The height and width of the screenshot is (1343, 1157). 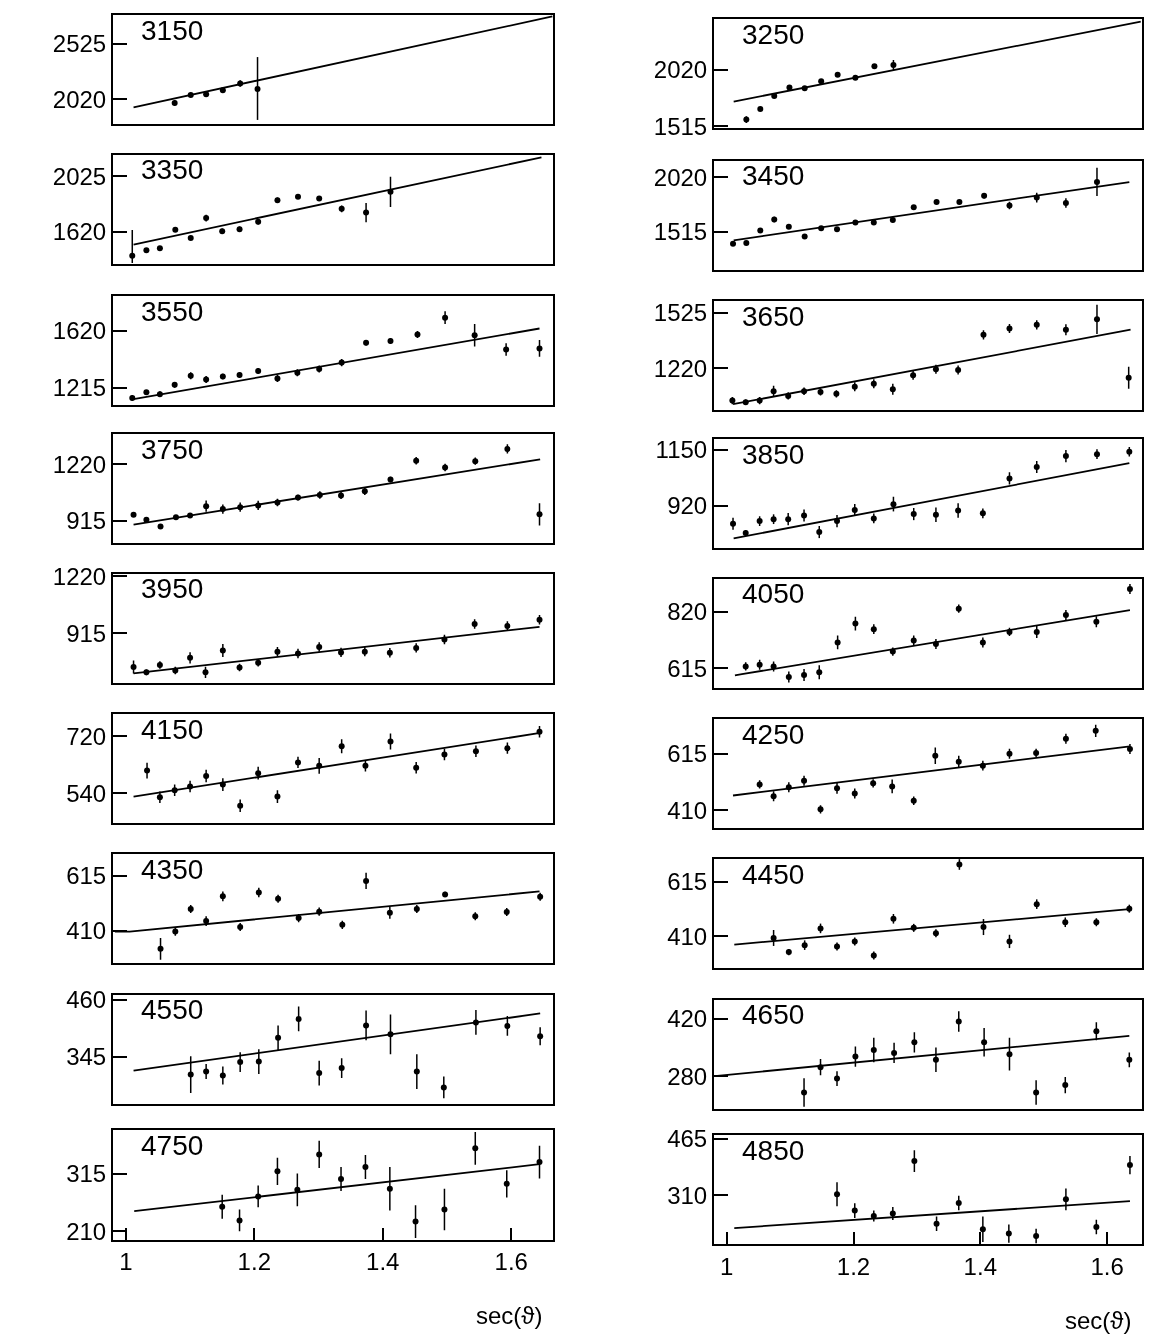 I want to click on annotation: 4450, so click(x=773, y=874).